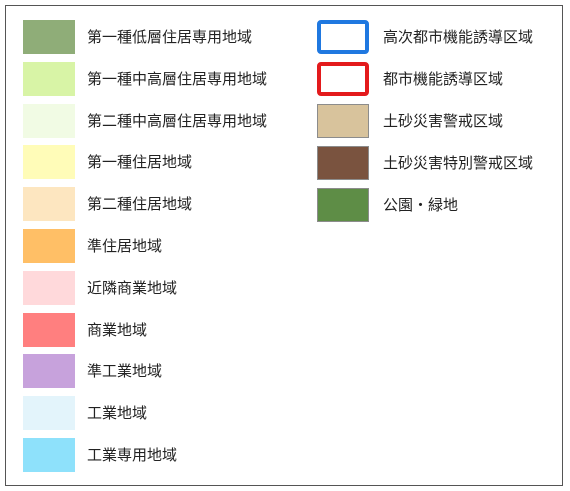 Image resolution: width=570 pixels, height=491 pixels. I want to click on area-legend-item: 高次都市機能誘導区域, so click(443, 38).